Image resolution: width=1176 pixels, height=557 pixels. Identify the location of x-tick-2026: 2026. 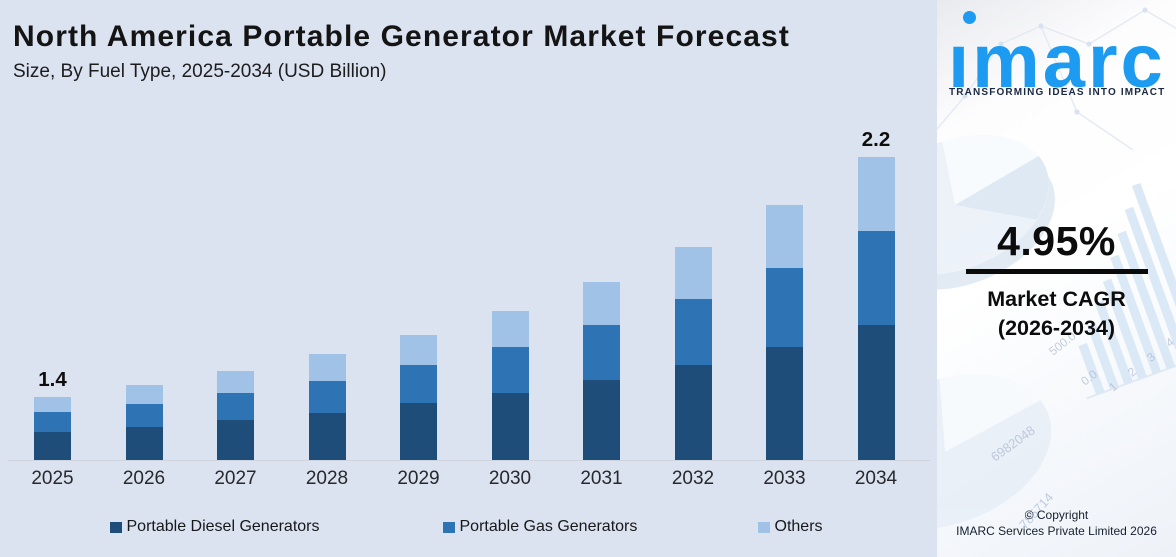
(144, 478).